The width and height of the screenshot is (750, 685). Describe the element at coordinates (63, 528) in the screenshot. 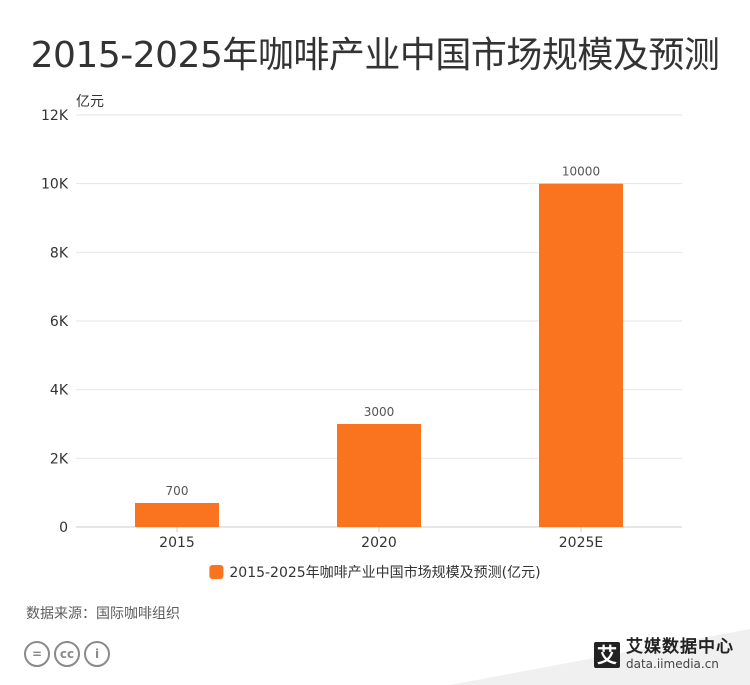

I see `y-tick-label: 0` at that location.